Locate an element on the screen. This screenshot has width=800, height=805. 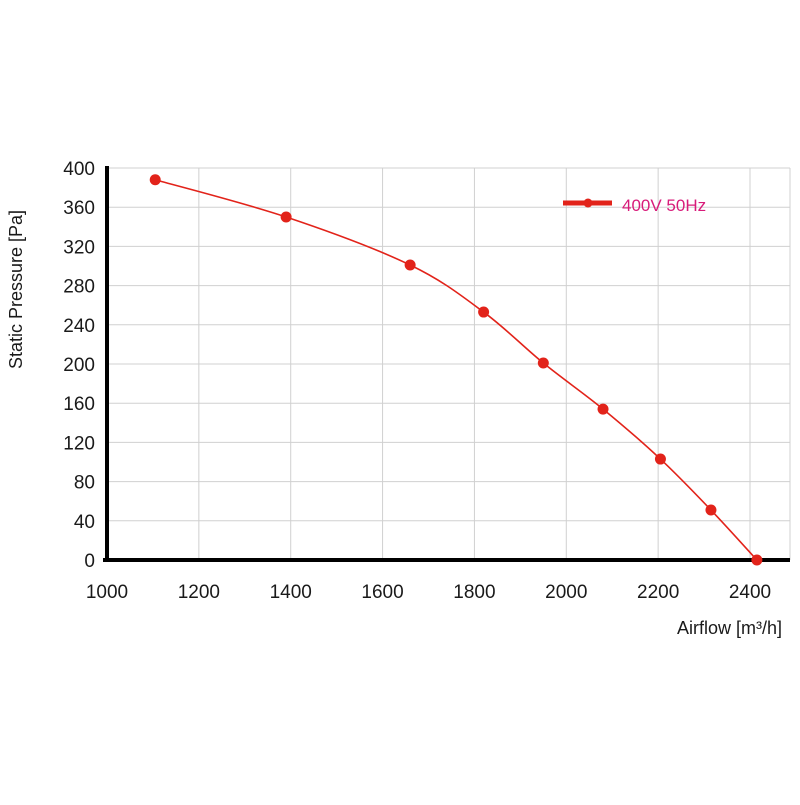
y-axis-title: Static Pressure [Pa] is located at coordinates (16, 289).